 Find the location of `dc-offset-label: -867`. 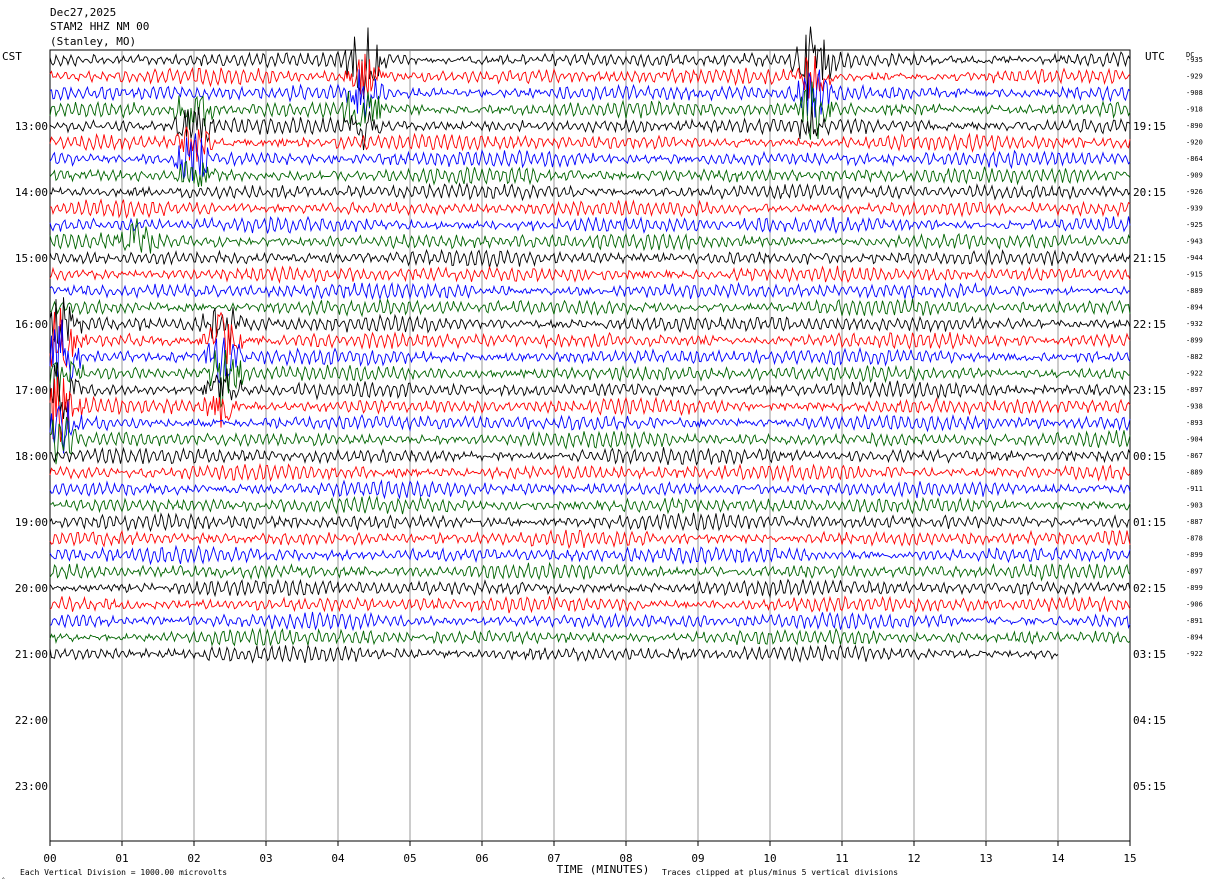

dc-offset-label: -867 is located at coordinates (1194, 456).